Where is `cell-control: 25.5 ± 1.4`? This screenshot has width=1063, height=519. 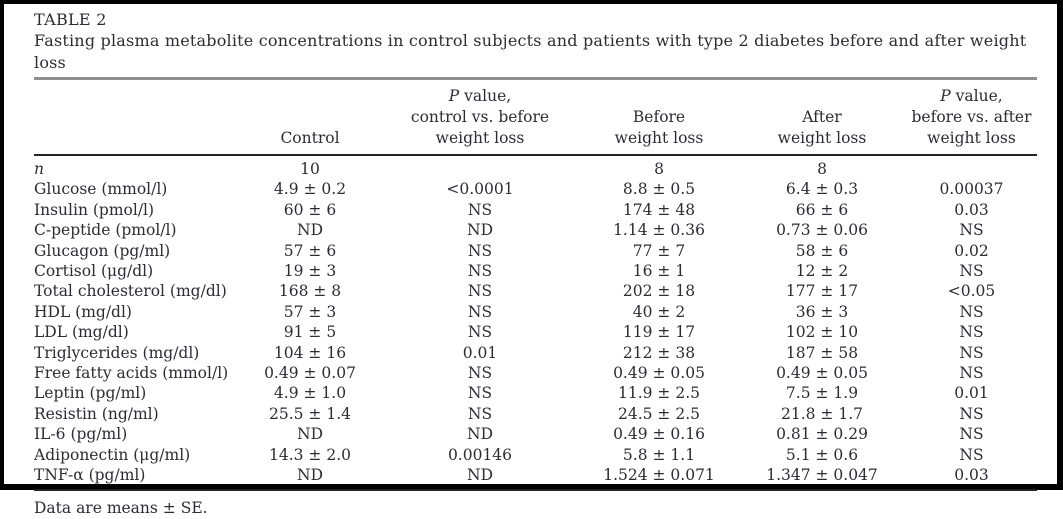
cell-control: 25.5 ± 1.4 is located at coordinates (309, 413).